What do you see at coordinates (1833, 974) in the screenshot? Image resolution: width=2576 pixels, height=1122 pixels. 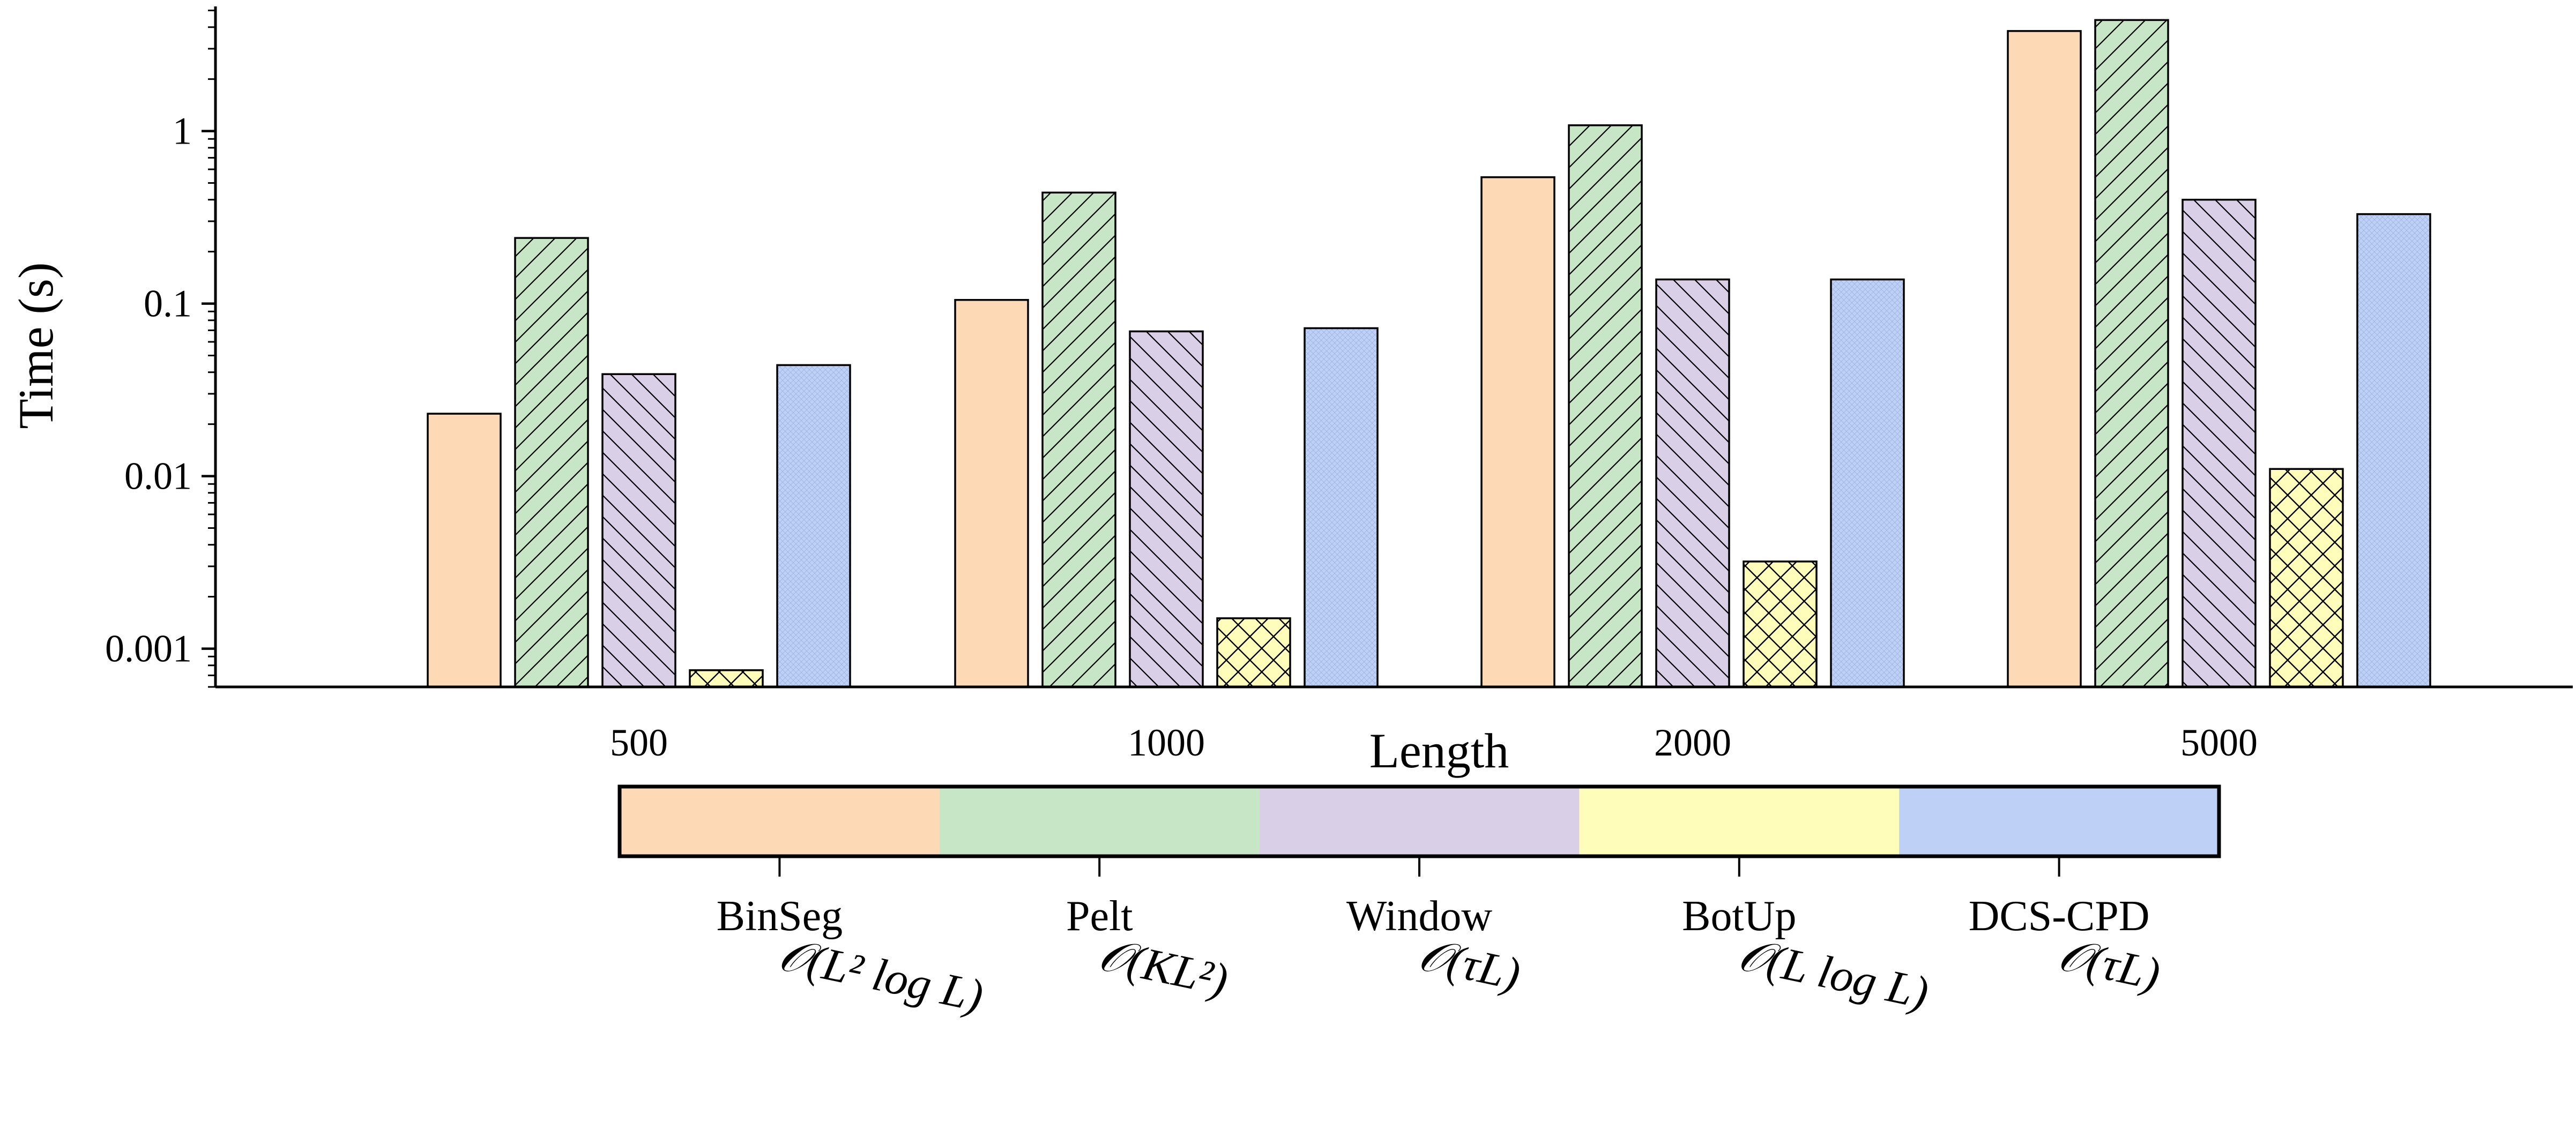 I see `legend-complexity: 𝒪(L log L)` at bounding box center [1833, 974].